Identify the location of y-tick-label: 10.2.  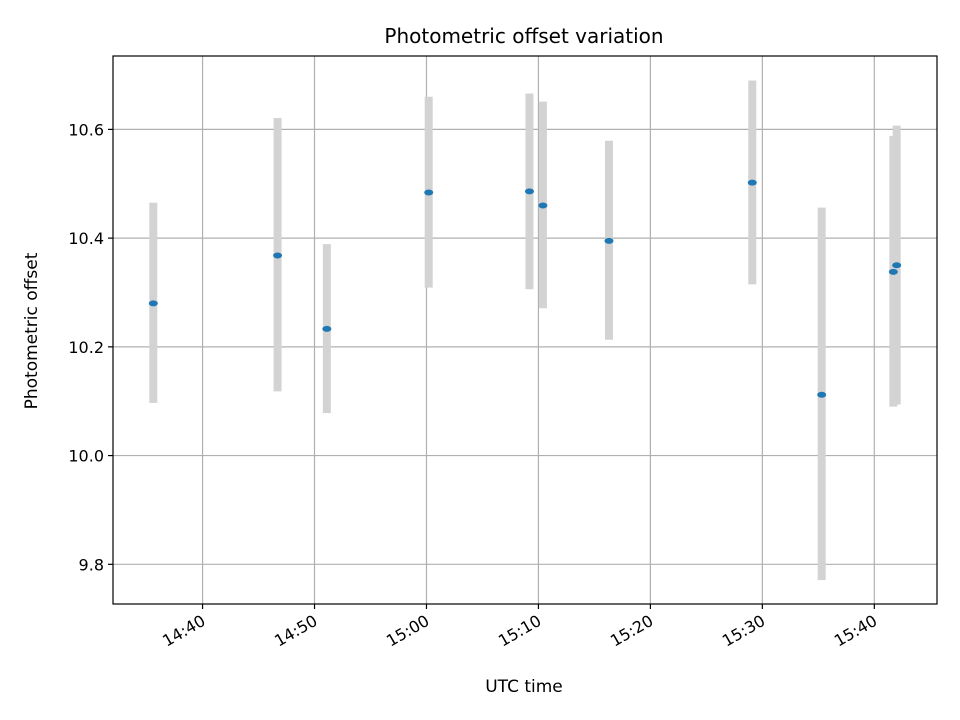
(86, 347).